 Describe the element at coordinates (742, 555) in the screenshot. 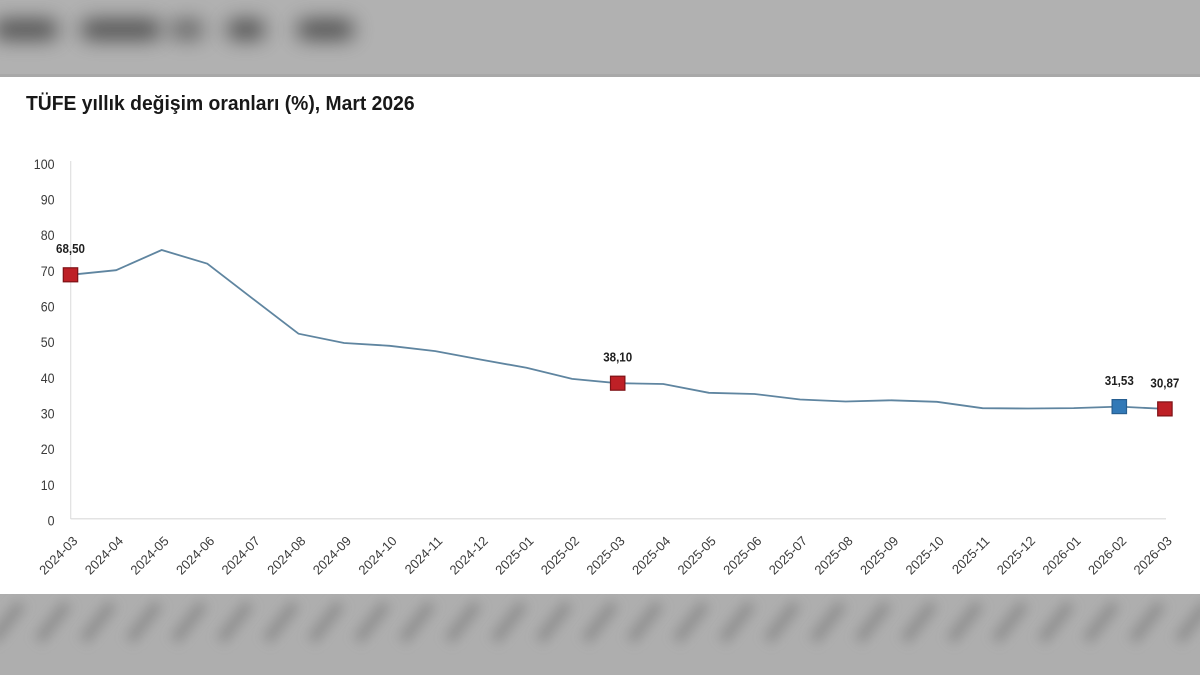

I see `svg-text: 2025-06` at that location.